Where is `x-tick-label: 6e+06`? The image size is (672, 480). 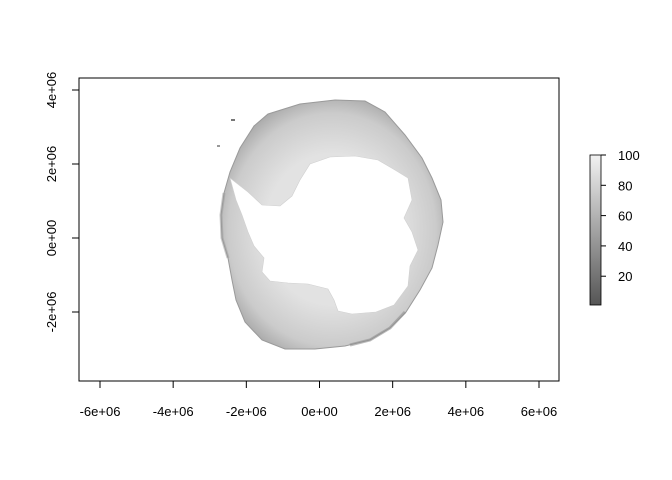
x-tick-label: 6e+06 is located at coordinates (539, 411).